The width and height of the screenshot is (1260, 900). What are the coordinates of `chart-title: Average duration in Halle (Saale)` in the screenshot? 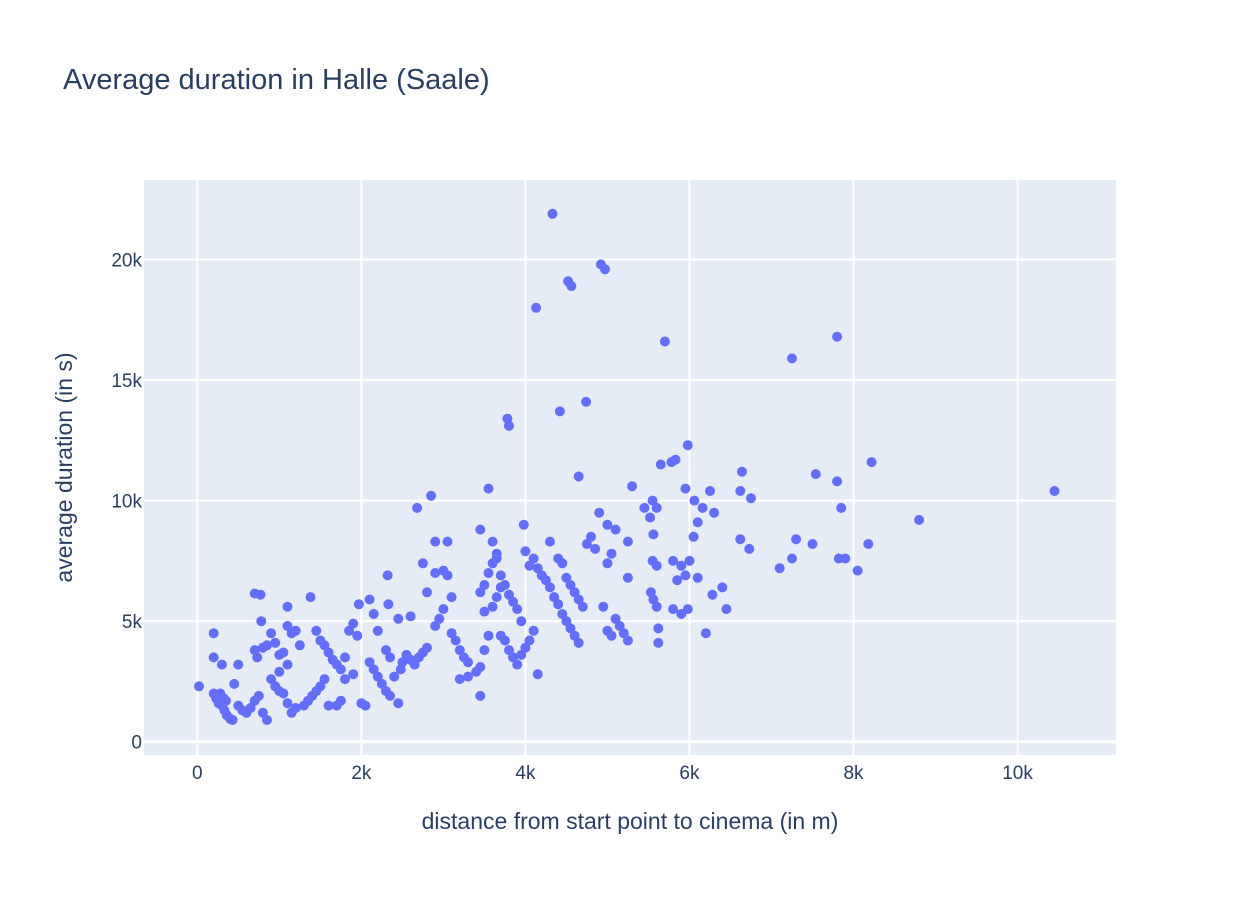 It's located at (276, 80).